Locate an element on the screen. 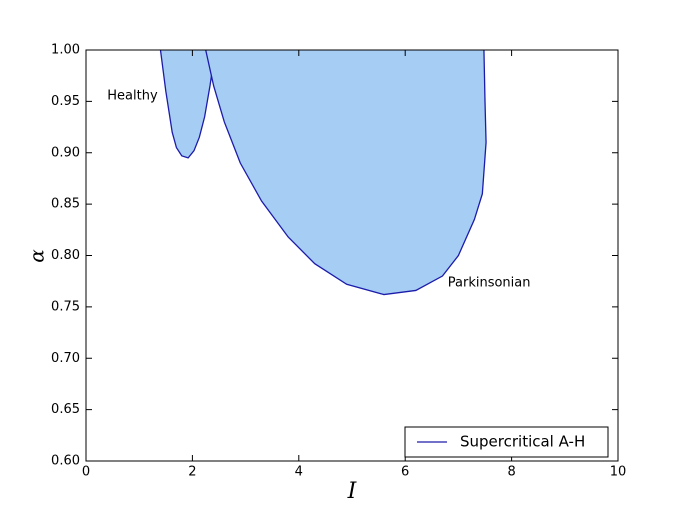  y-tick-label: 0.75 is located at coordinates (65, 306).